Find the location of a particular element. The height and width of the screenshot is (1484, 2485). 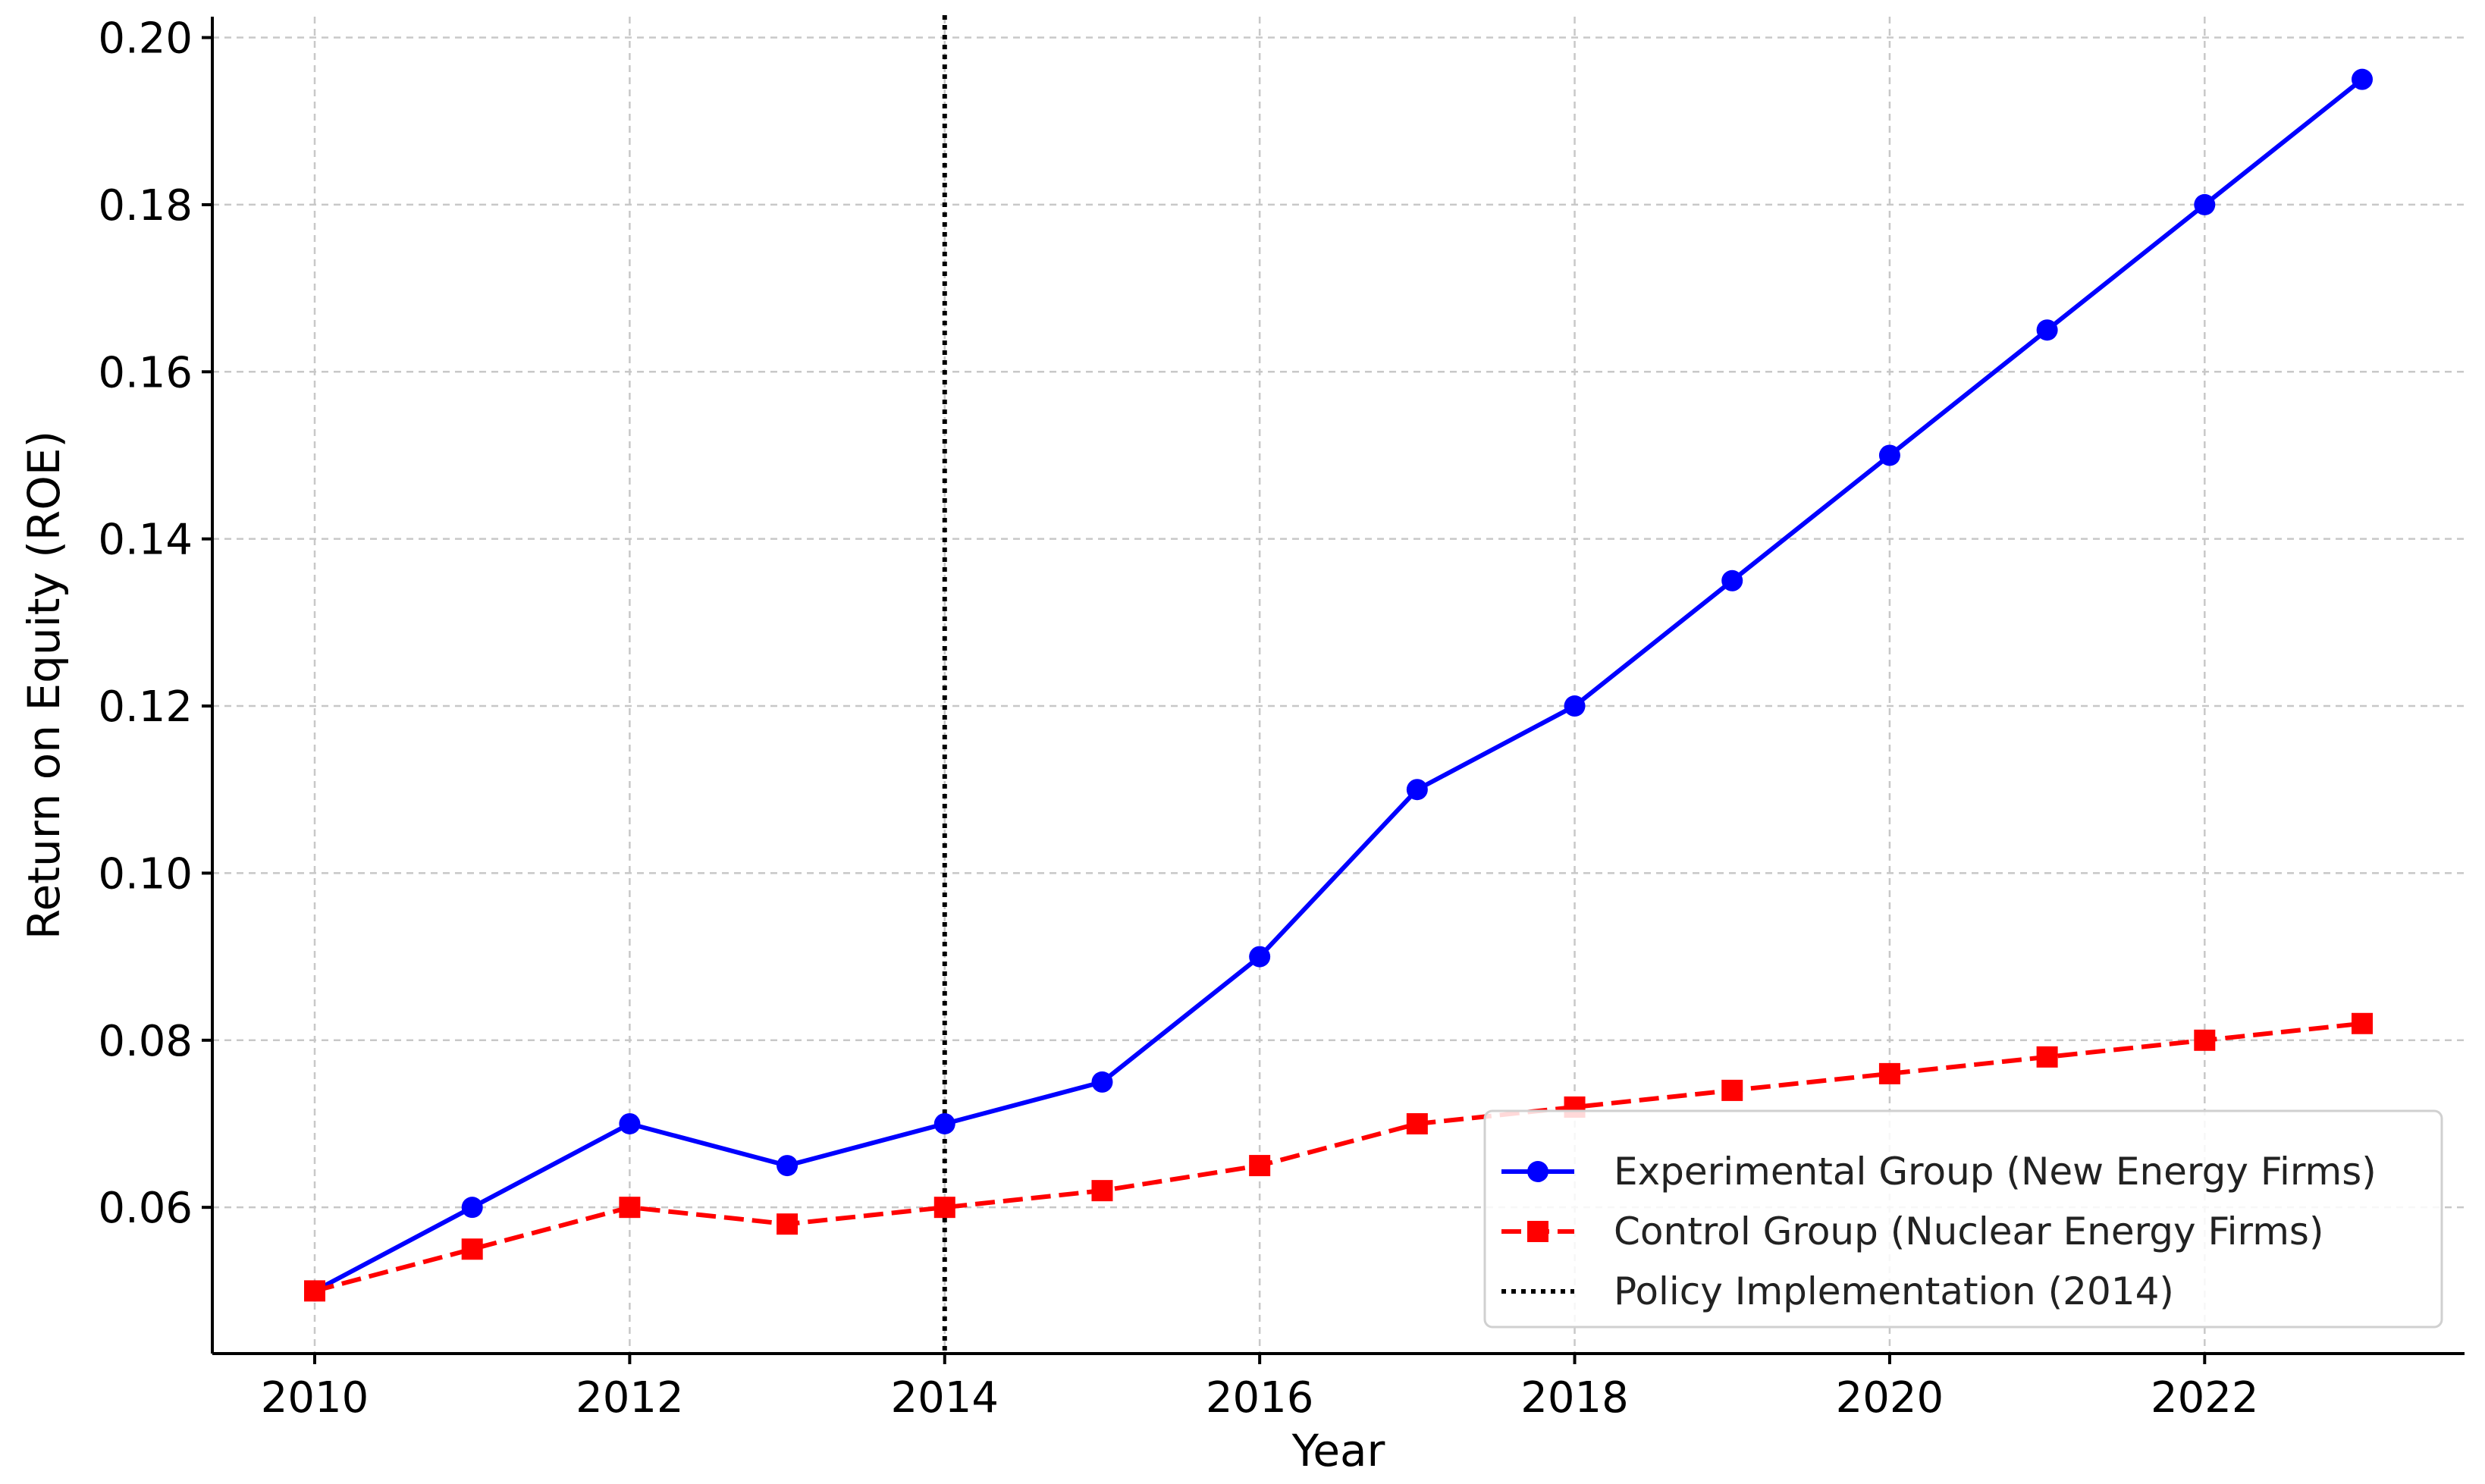

legend-box is located at coordinates (1963, 1219).